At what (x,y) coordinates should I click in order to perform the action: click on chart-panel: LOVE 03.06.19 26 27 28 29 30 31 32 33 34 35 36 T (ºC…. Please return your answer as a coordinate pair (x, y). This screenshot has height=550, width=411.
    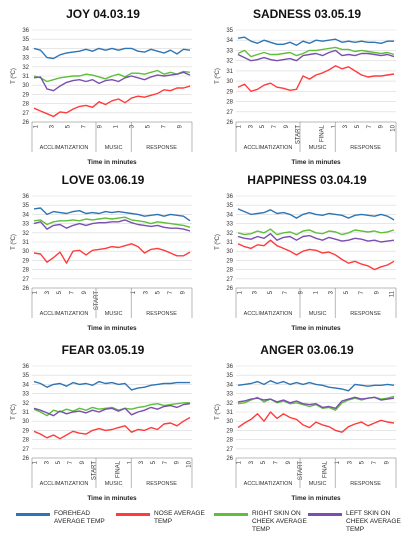
    Looking at the image, I should click on (103, 254).